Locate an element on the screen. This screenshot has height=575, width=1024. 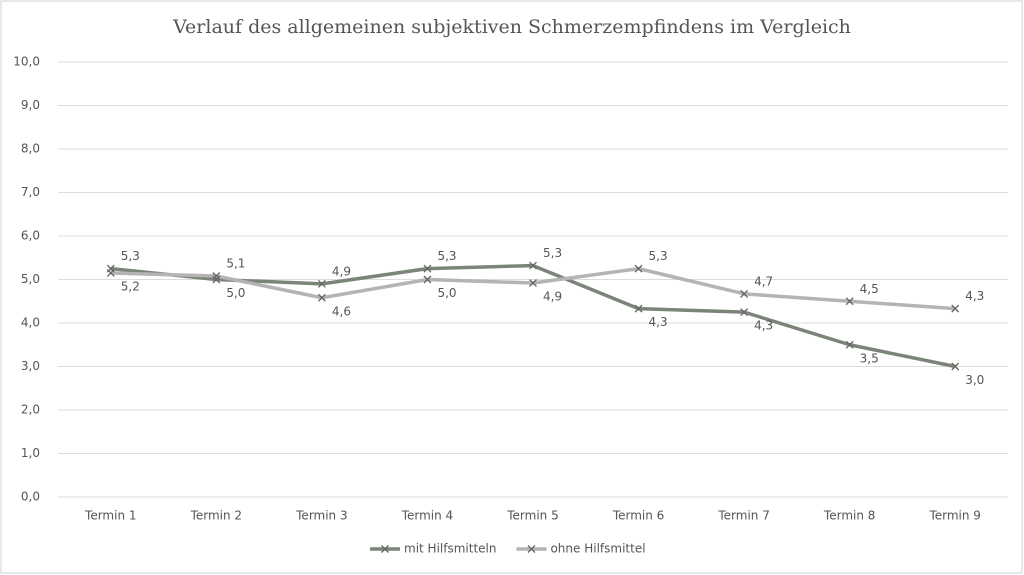
y-tick-label: 4,0 is located at coordinates (30, 323).